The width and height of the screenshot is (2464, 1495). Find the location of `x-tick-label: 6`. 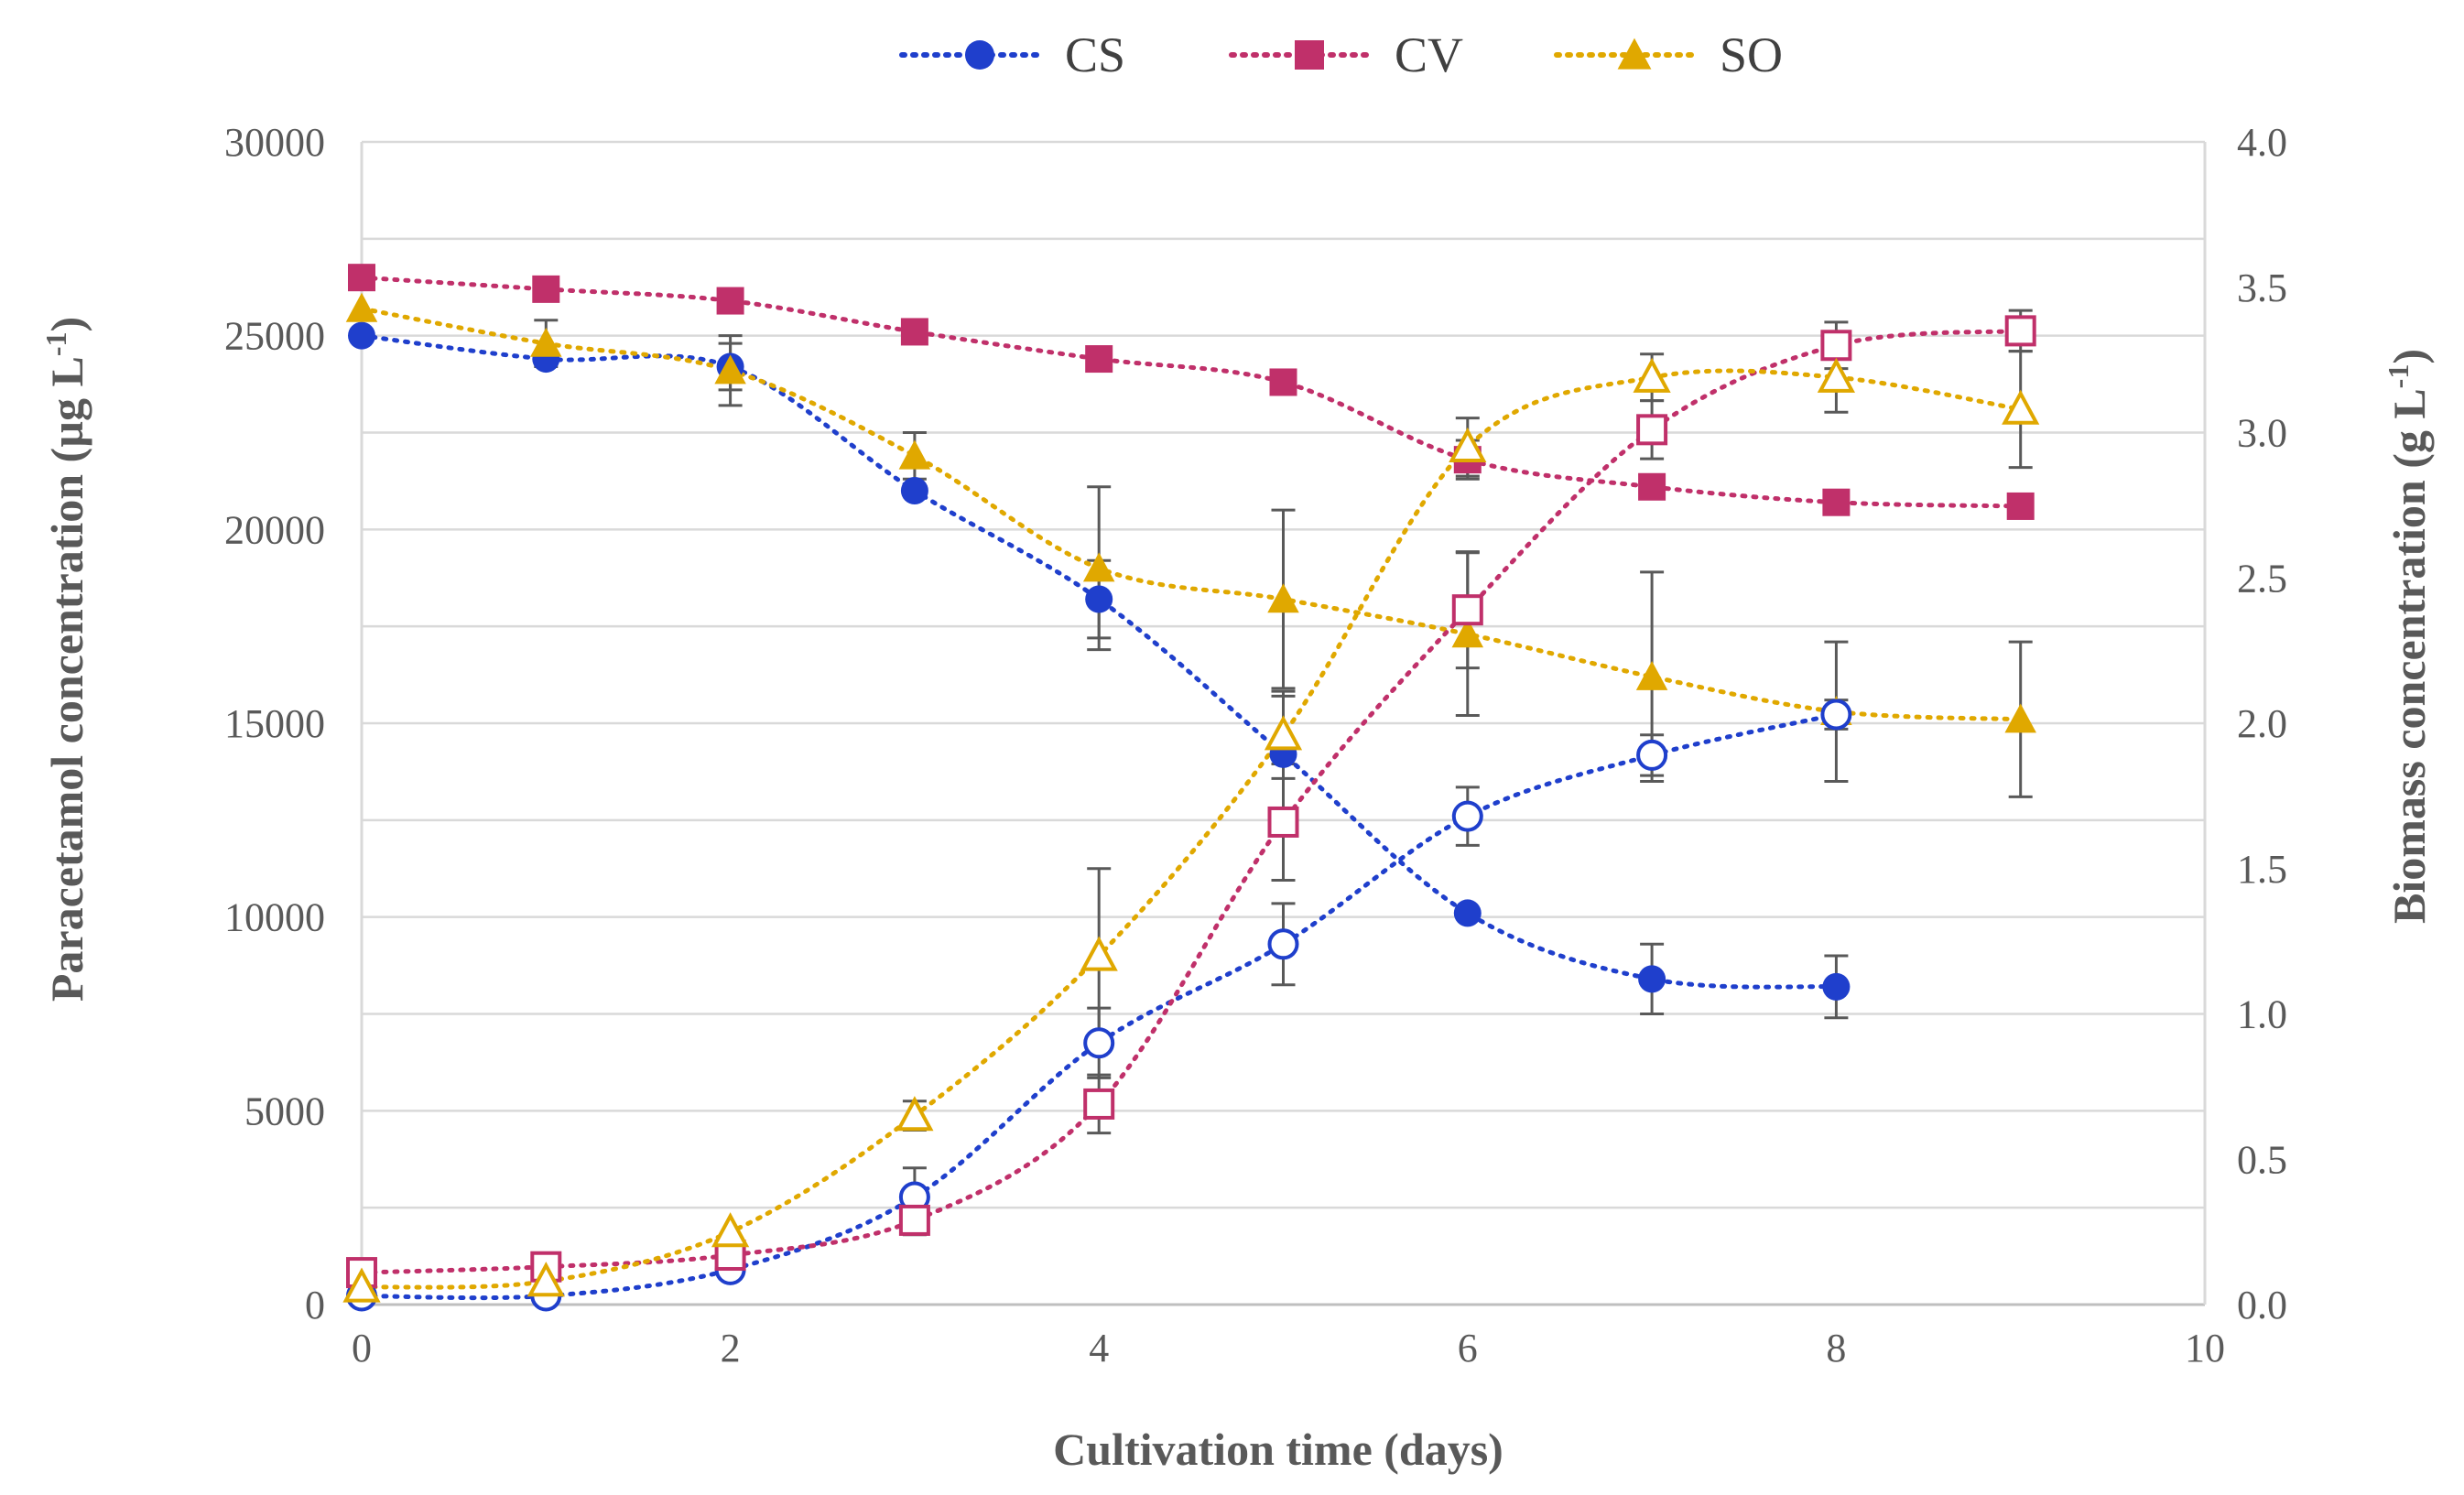

x-tick-label: 6 is located at coordinates (1468, 1348).